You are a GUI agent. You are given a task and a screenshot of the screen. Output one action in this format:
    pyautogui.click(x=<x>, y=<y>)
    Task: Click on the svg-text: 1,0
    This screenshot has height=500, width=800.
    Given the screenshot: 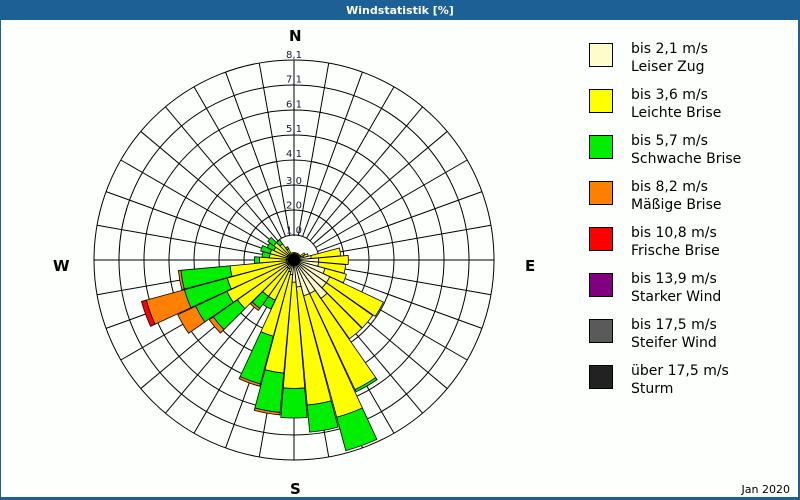 What is the action you would take?
    pyautogui.click(x=294, y=230)
    